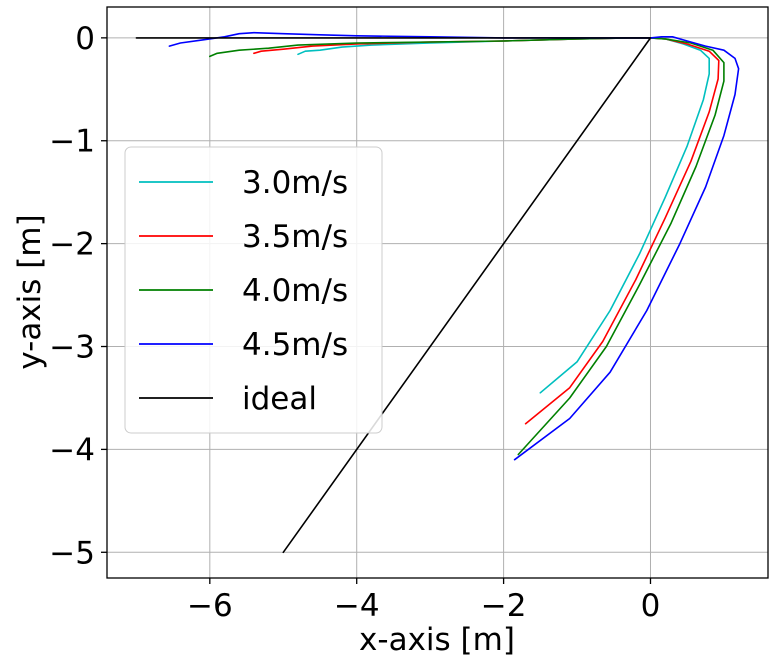 This screenshot has height=661, width=778. Describe the element at coordinates (78, 296) in the screenshot. I see `y-axis-ticks: 0 −1 −2 −3 −4 −5` at that location.